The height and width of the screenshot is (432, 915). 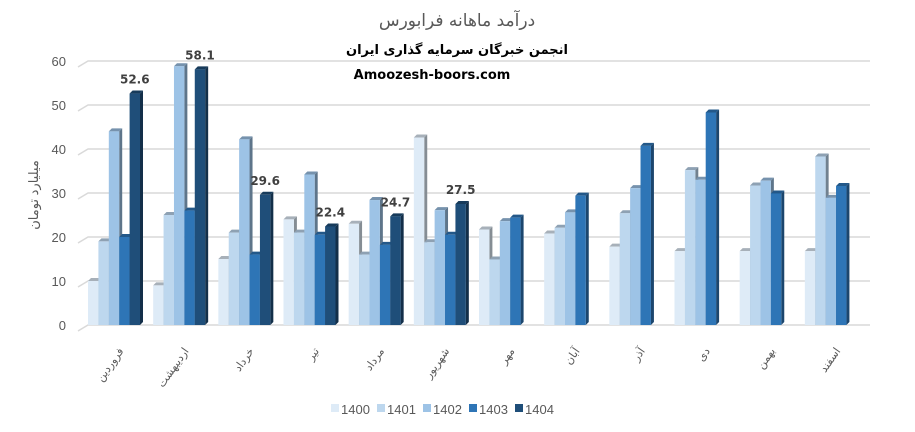 I want to click on x-tick-label: اردیبهشت, so click(x=173, y=367).